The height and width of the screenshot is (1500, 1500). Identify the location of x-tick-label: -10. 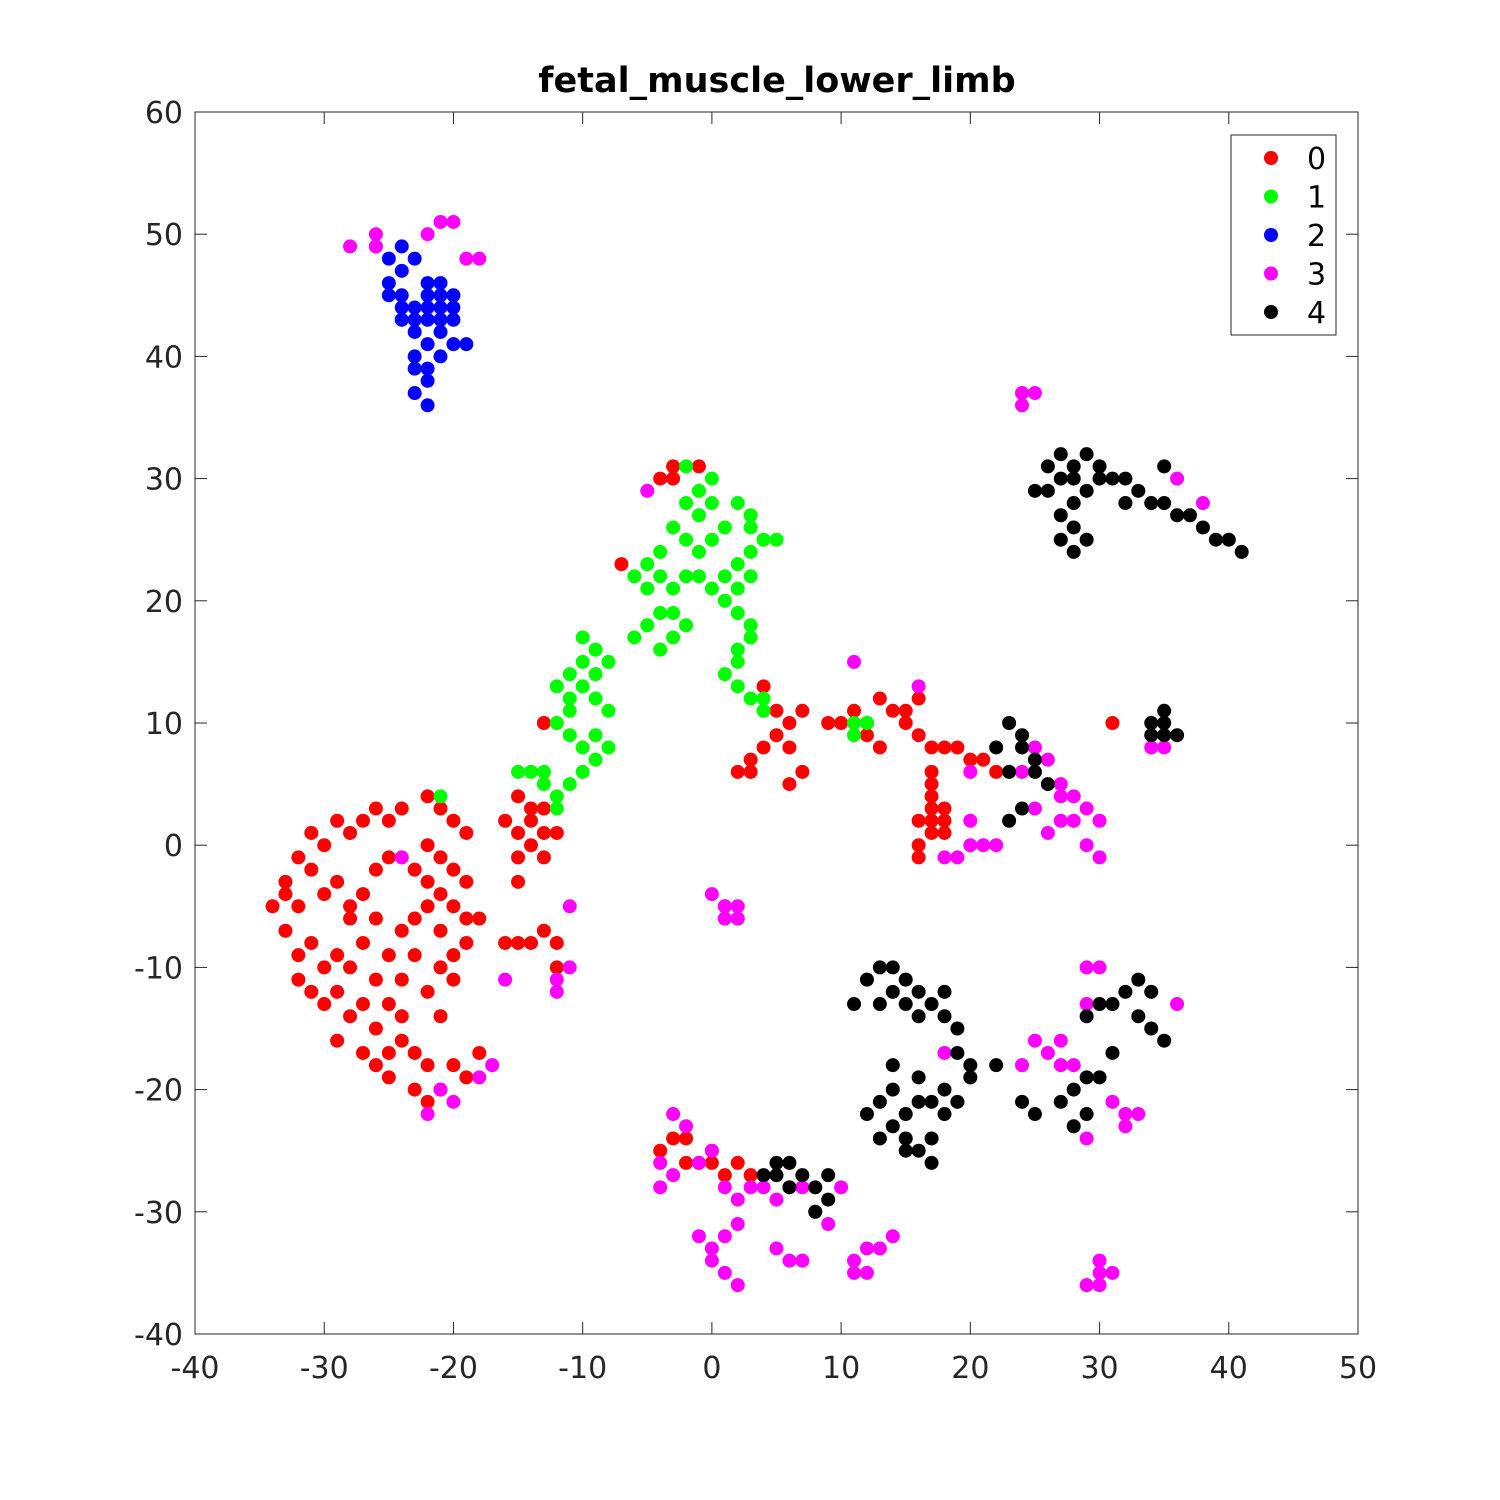
(582, 1368).